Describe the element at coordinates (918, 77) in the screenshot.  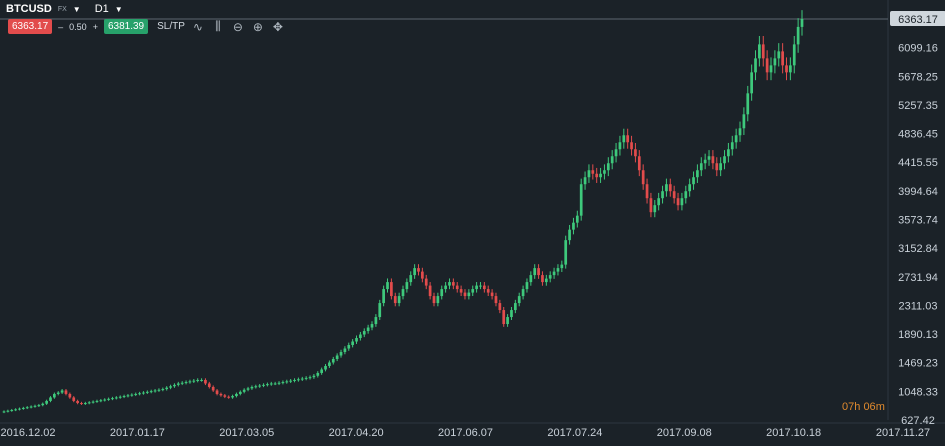
I see `y-tick-label: 5678.25` at that location.